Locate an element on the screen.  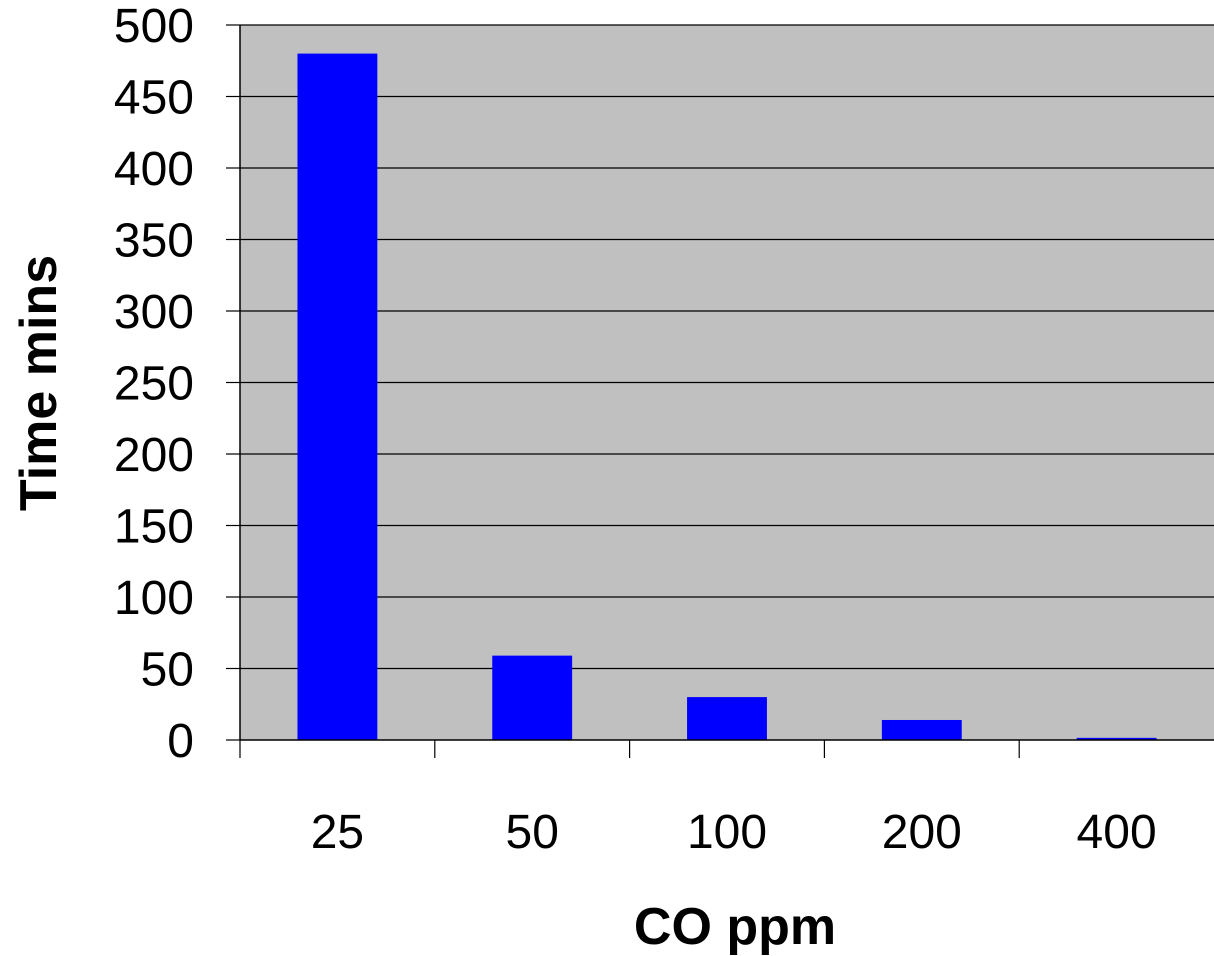
x-tick-label: 200 is located at coordinates (922, 832).